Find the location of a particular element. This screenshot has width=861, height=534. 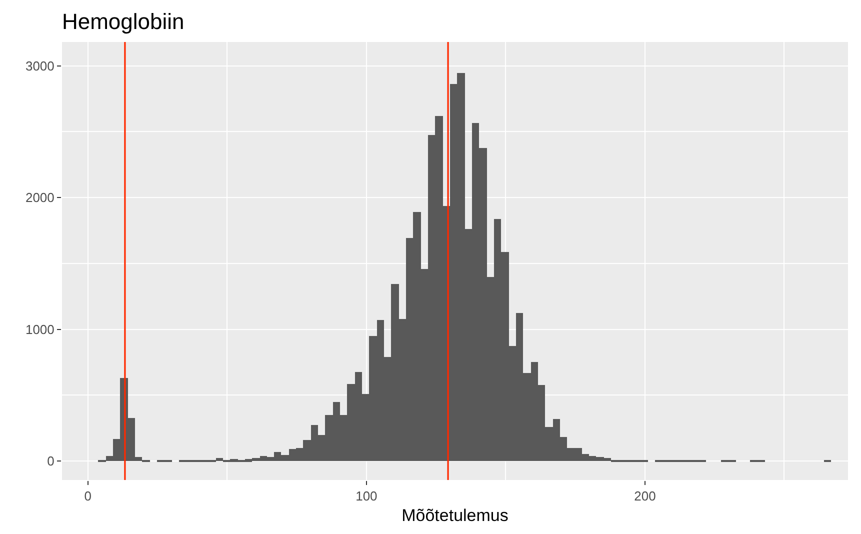

x-axis-title: Mõõtetulemus is located at coordinates (455, 515).